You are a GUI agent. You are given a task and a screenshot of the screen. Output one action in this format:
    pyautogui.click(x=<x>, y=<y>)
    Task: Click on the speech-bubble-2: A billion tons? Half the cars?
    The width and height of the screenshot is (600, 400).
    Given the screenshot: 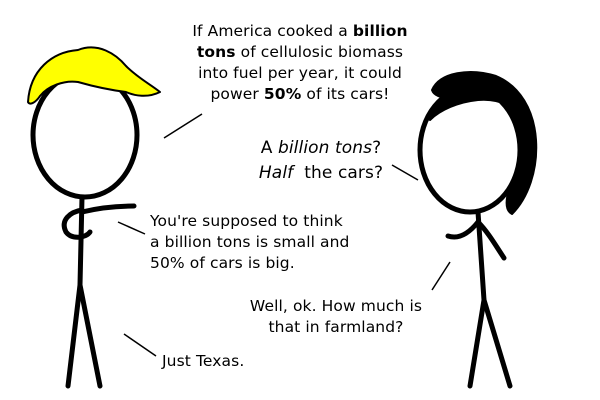 What is the action you would take?
    pyautogui.click(x=321, y=161)
    